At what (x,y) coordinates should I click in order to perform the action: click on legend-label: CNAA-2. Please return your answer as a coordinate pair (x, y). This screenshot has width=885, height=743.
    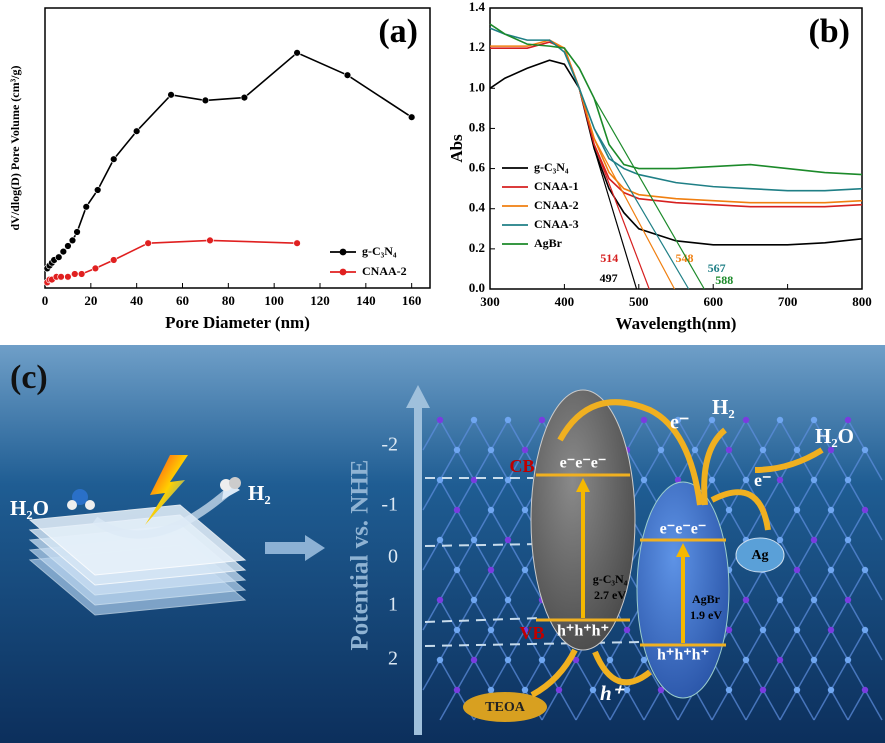
    Looking at the image, I should click on (556, 205).